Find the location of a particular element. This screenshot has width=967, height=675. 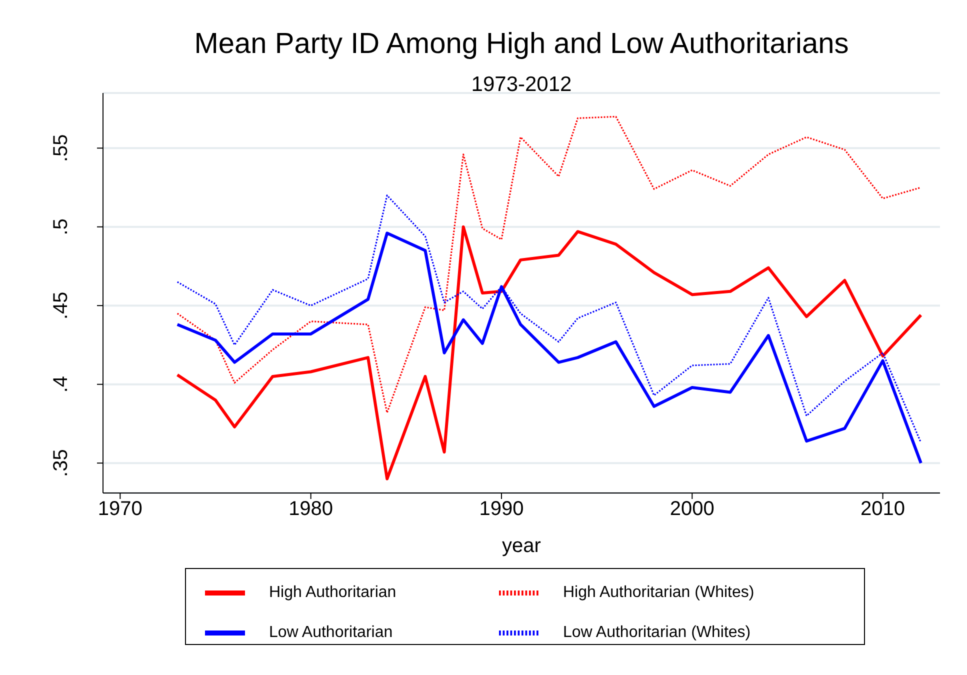

legend-label: High Authoritarian (Whites) is located at coordinates (659, 593).